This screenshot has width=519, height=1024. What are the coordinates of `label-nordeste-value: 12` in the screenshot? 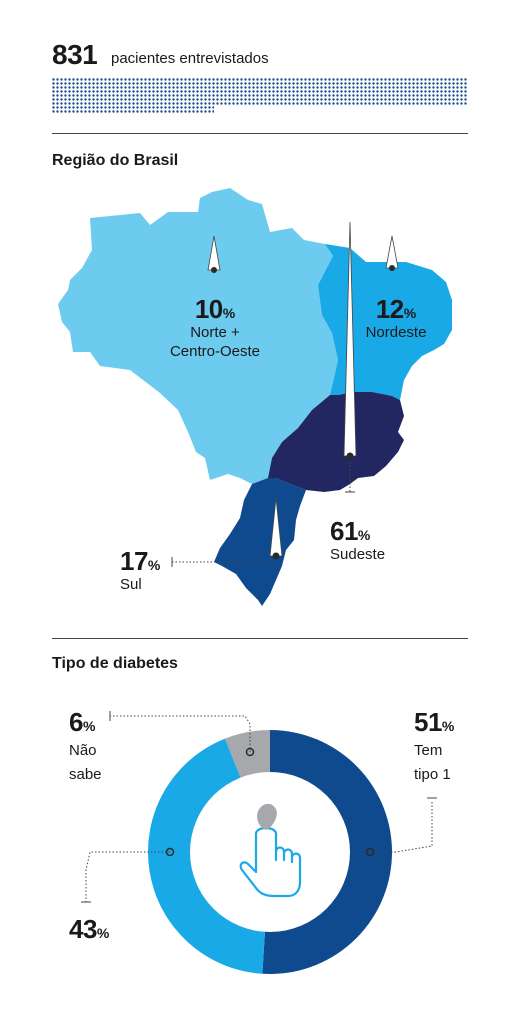 It's located at (389, 309).